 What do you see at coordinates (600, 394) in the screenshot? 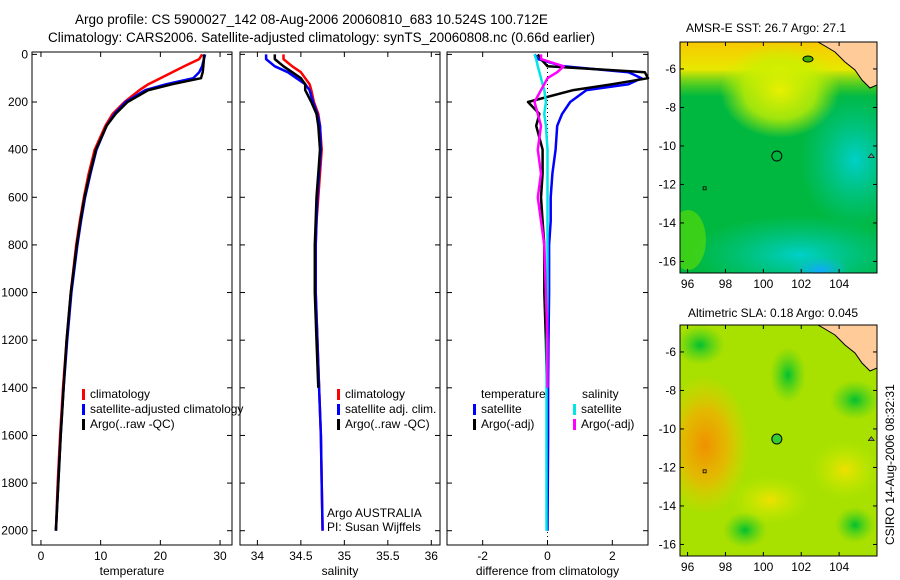
I see `legend-header: salinity` at bounding box center [600, 394].